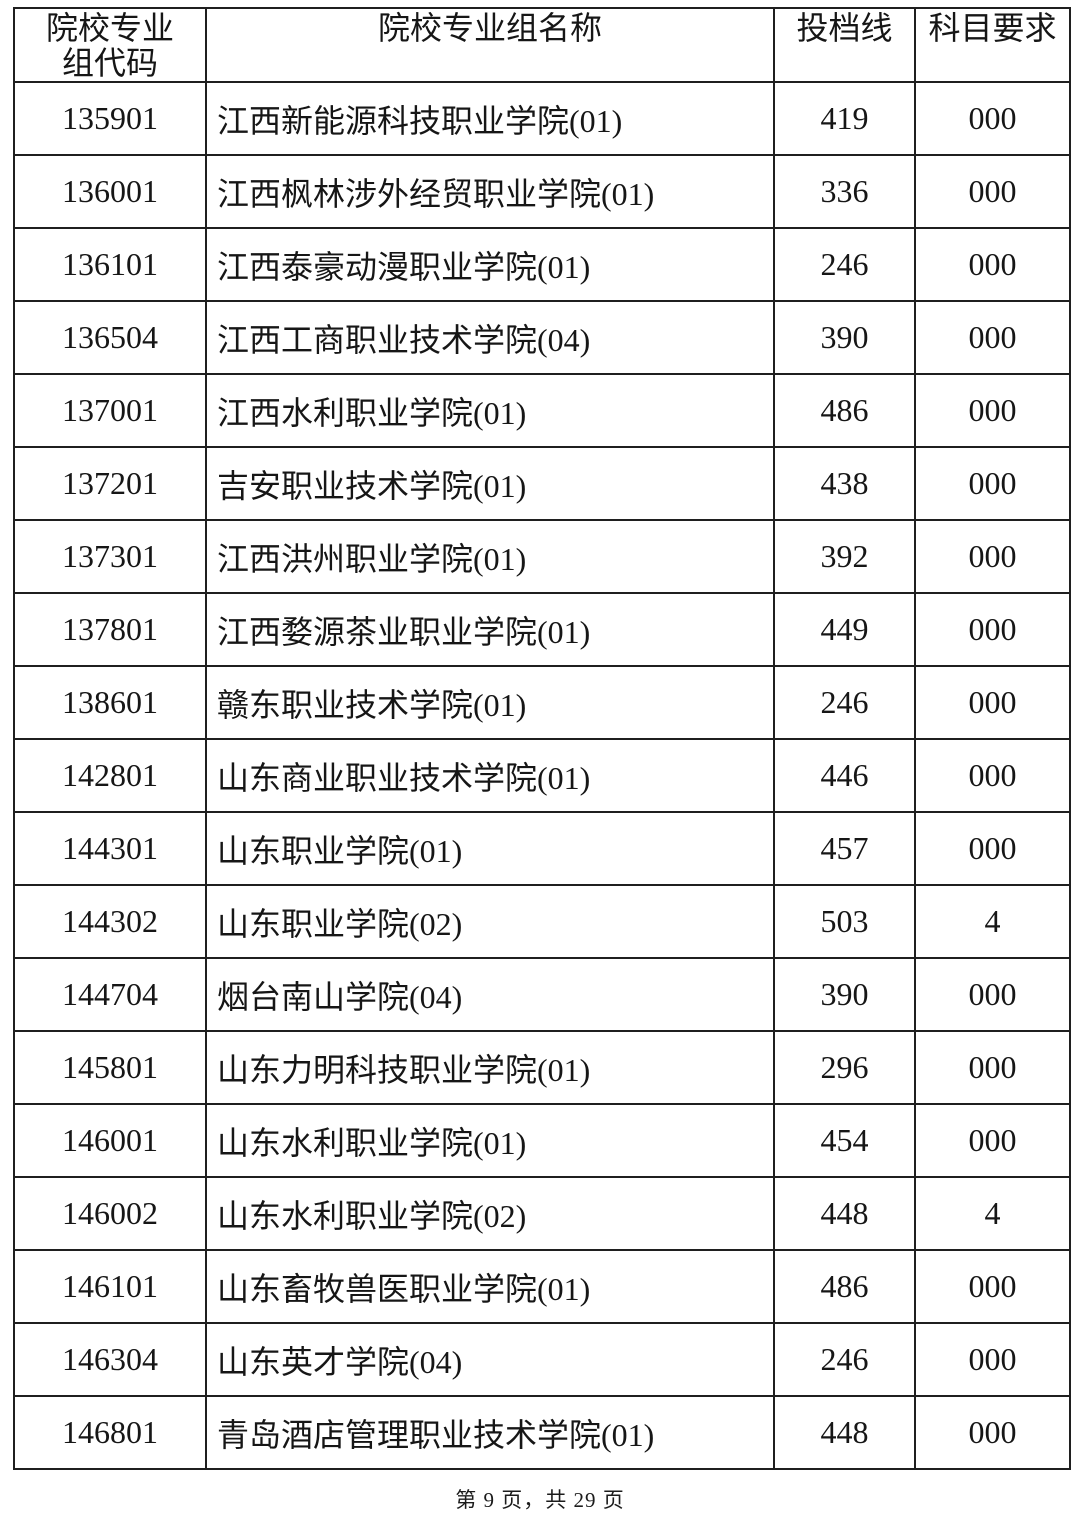 The image size is (1080, 1526). I want to click on col-header-subject-requirement: 科目要求, so click(992, 45).